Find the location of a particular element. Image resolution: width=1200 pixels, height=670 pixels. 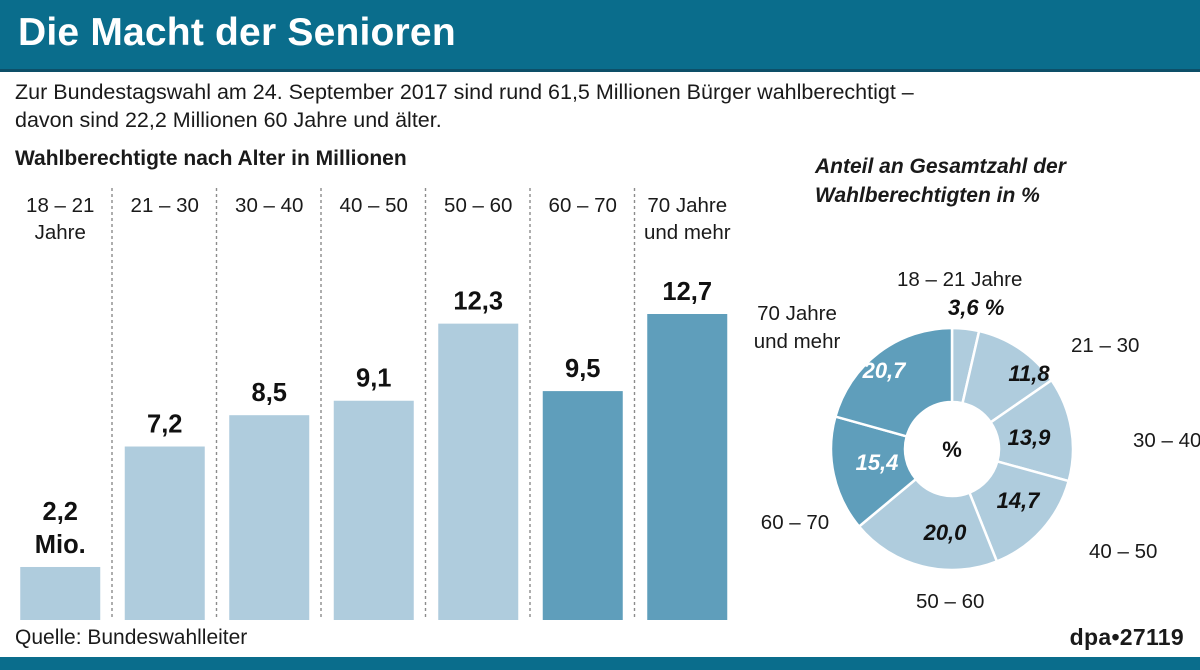

value-label: 8,5 is located at coordinates (269, 393).